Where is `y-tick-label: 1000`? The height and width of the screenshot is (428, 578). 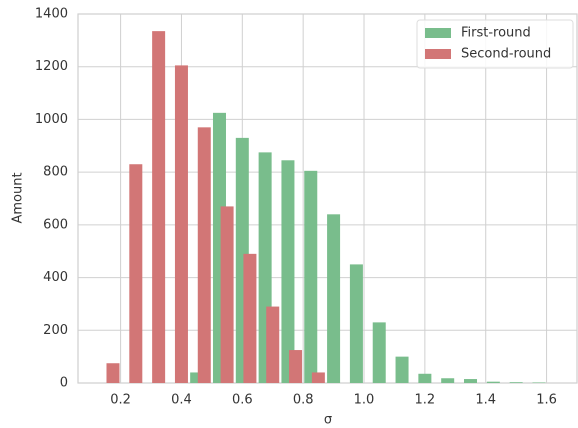
y-tick-label: 1000 is located at coordinates (51, 119).